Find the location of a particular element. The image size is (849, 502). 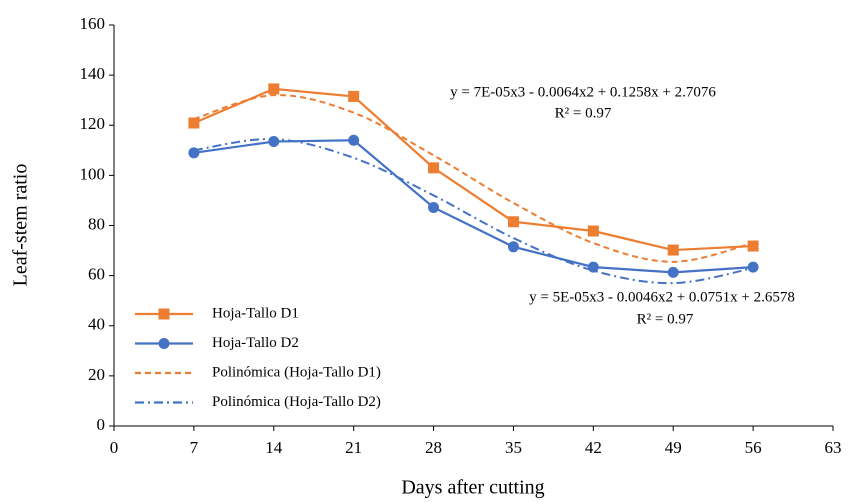

x-tick-label: 49 is located at coordinates (673, 447).